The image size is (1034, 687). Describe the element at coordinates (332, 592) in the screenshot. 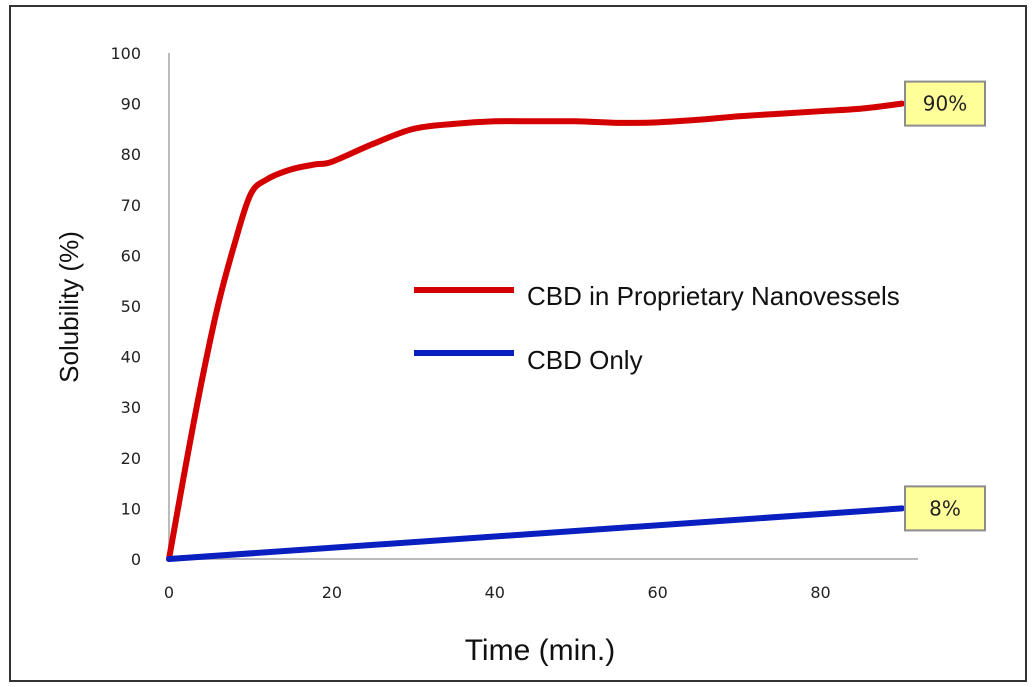

I see `x-tick-label: 20` at that location.